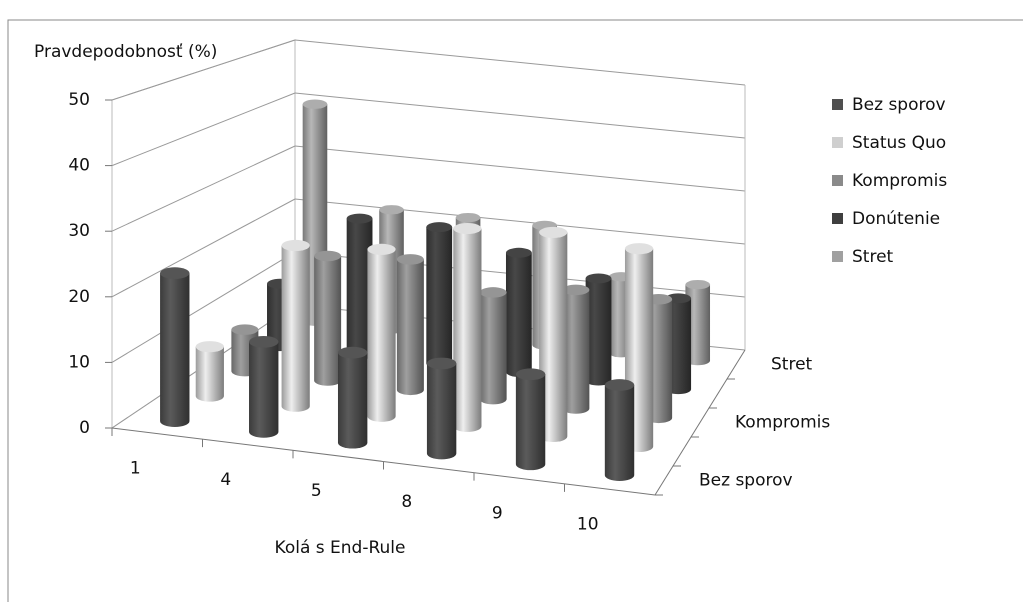 The height and width of the screenshot is (602, 1023). Describe the element at coordinates (899, 105) in the screenshot. I see `legend-label: Bez sporov` at that location.